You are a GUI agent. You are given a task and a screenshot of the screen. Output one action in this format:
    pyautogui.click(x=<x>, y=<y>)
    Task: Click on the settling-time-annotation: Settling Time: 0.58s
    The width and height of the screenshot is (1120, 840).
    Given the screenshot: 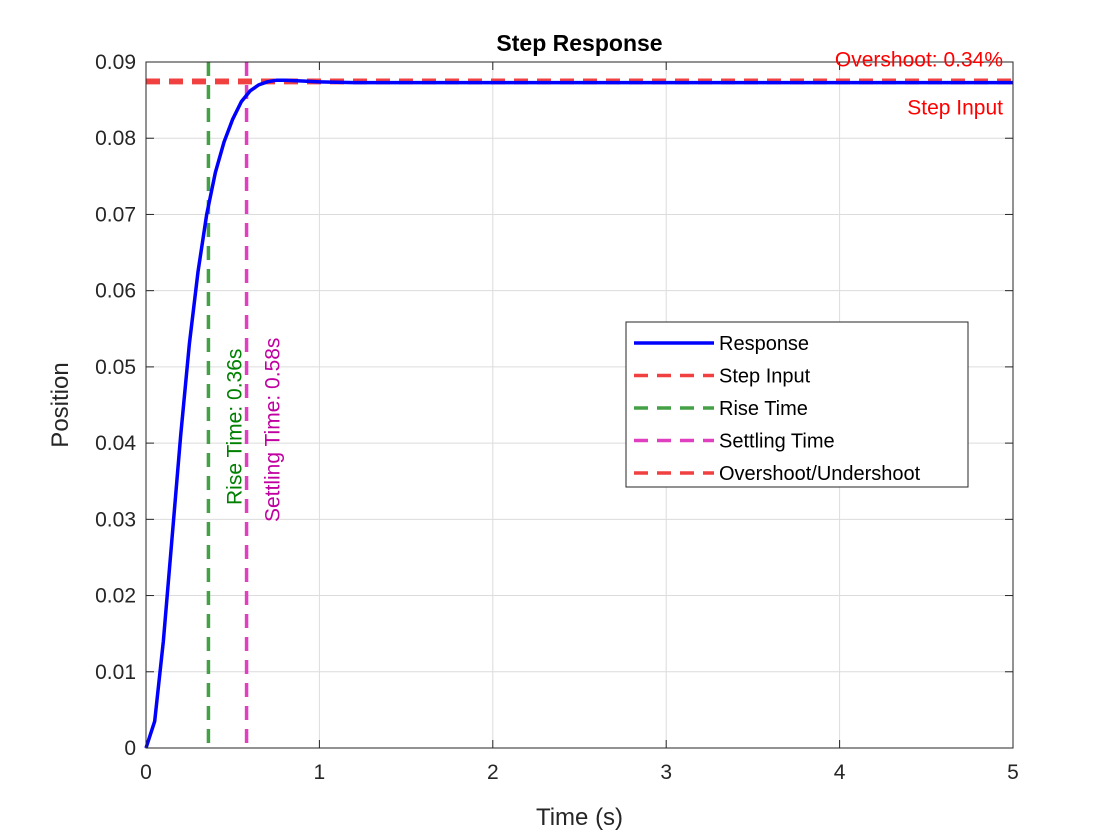 What is the action you would take?
    pyautogui.click(x=273, y=430)
    